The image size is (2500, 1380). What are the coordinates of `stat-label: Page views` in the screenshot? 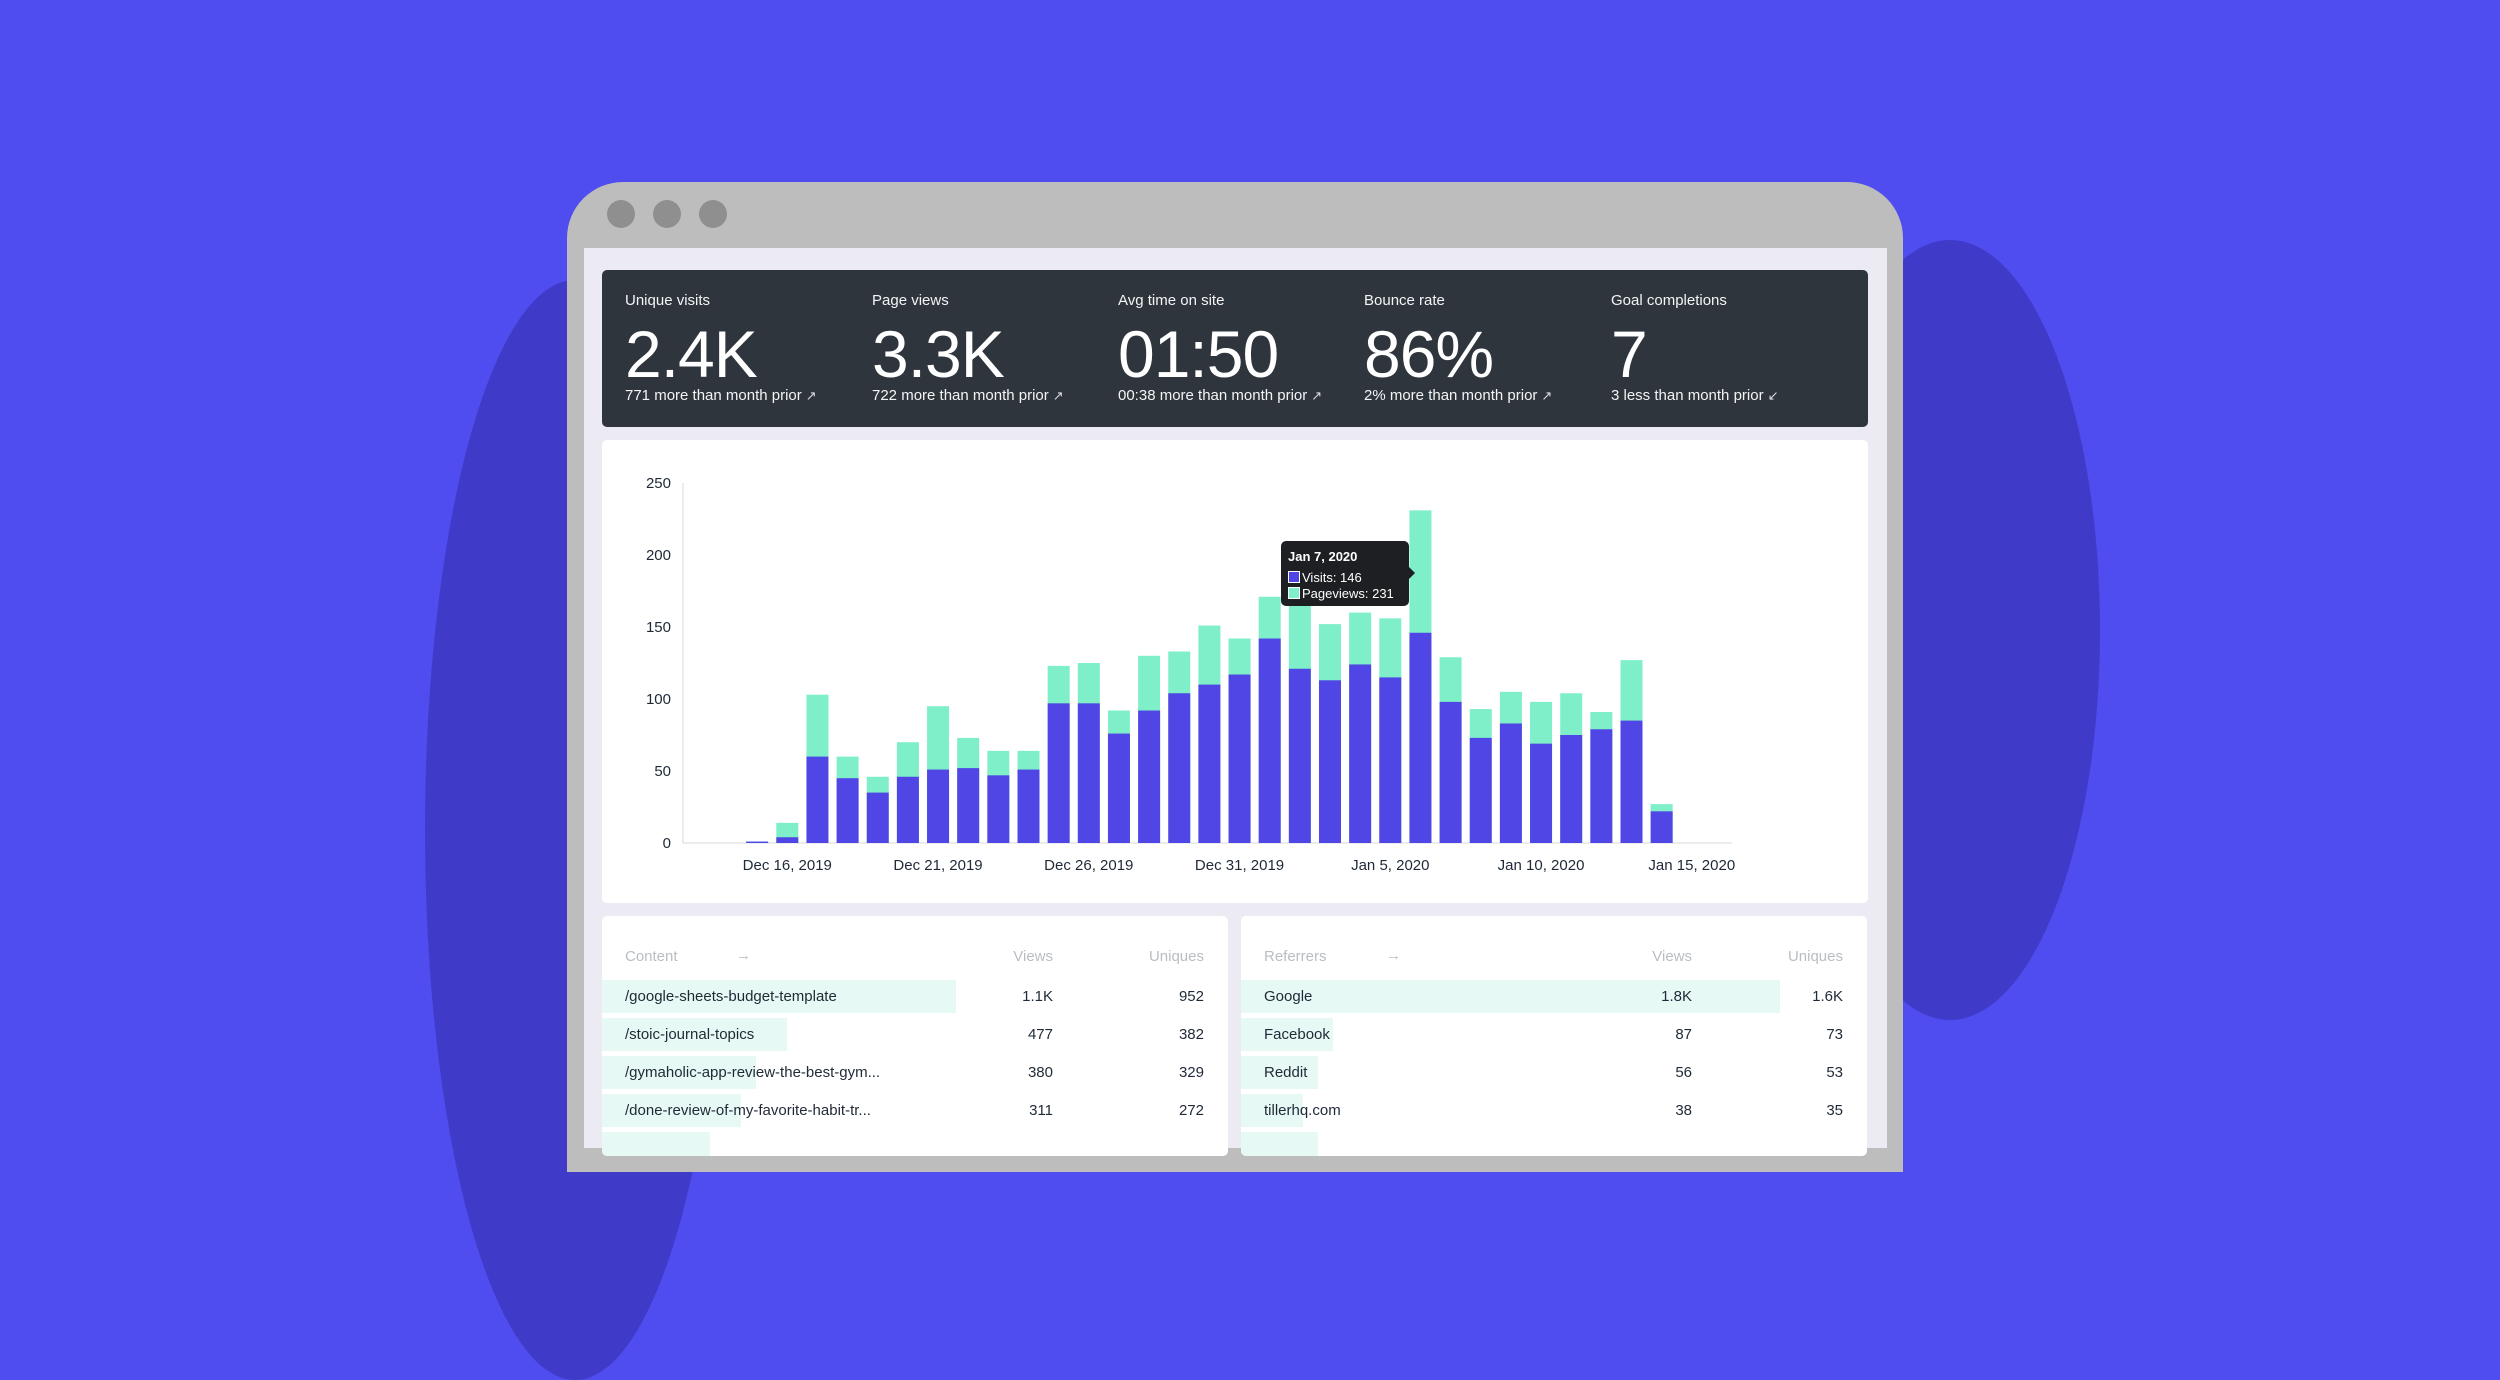 It's located at (910, 300).